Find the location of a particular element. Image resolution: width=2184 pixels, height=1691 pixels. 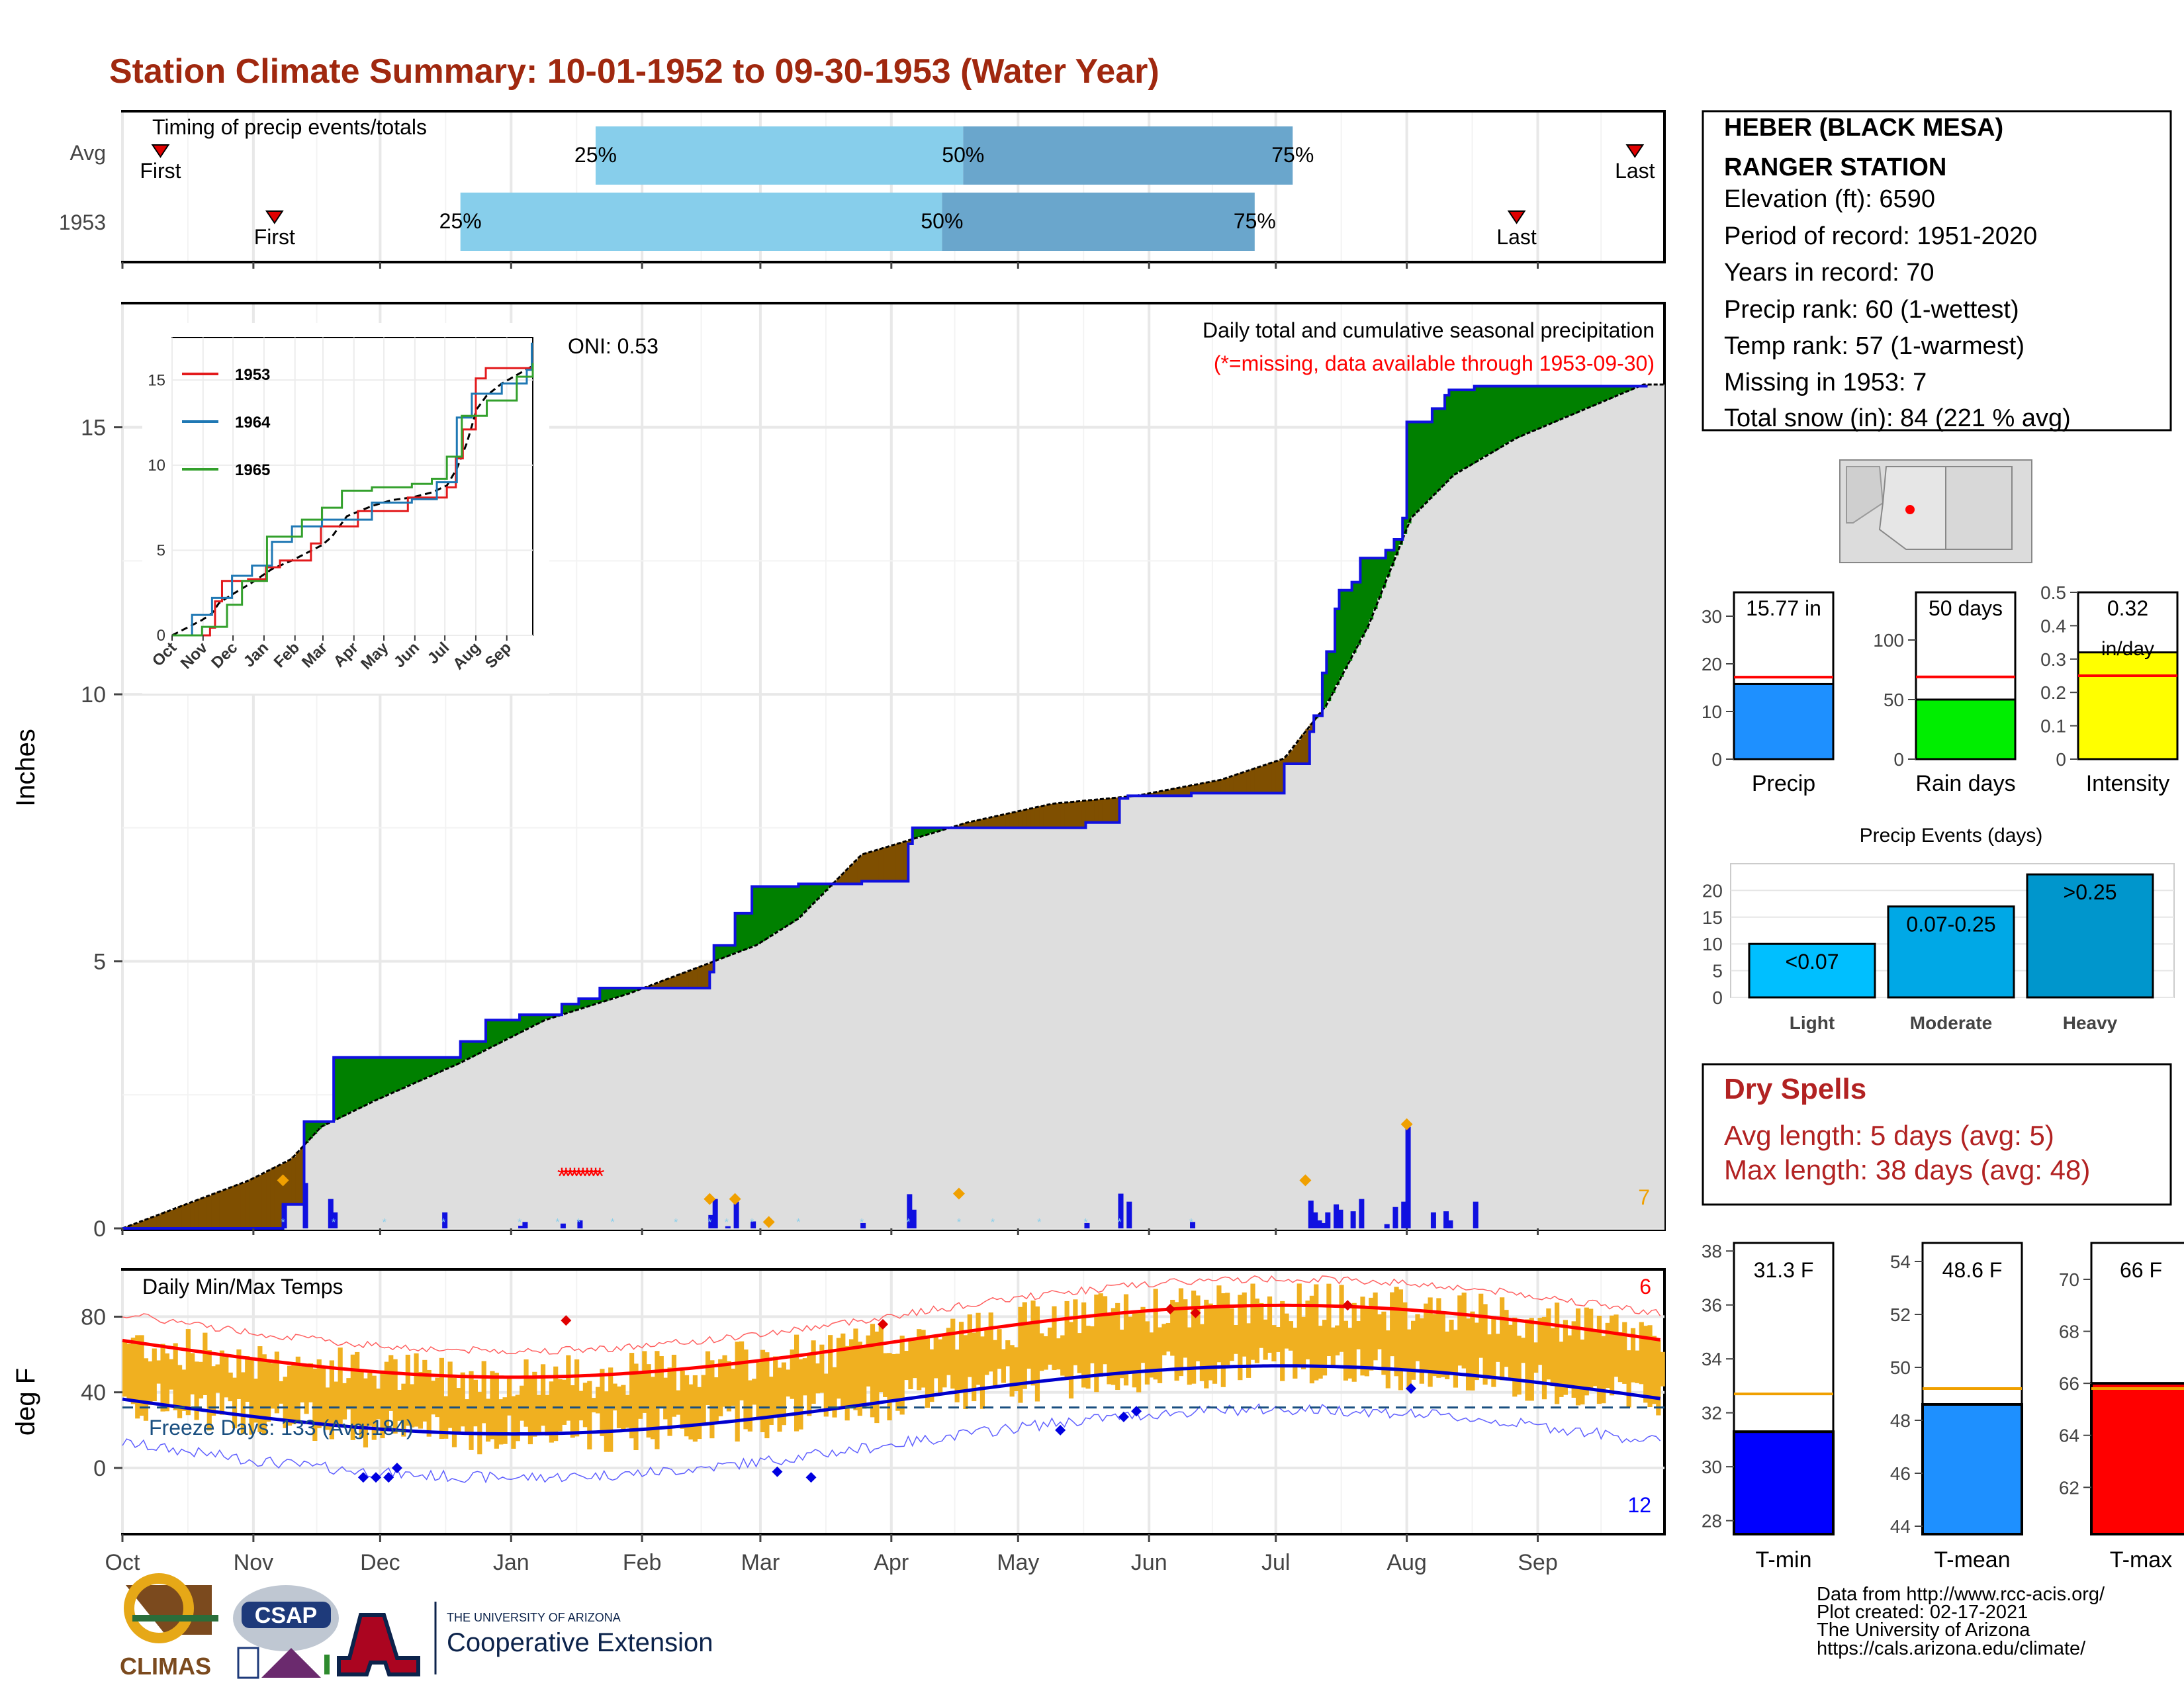

missing-count: 7 is located at coordinates (1644, 1197).